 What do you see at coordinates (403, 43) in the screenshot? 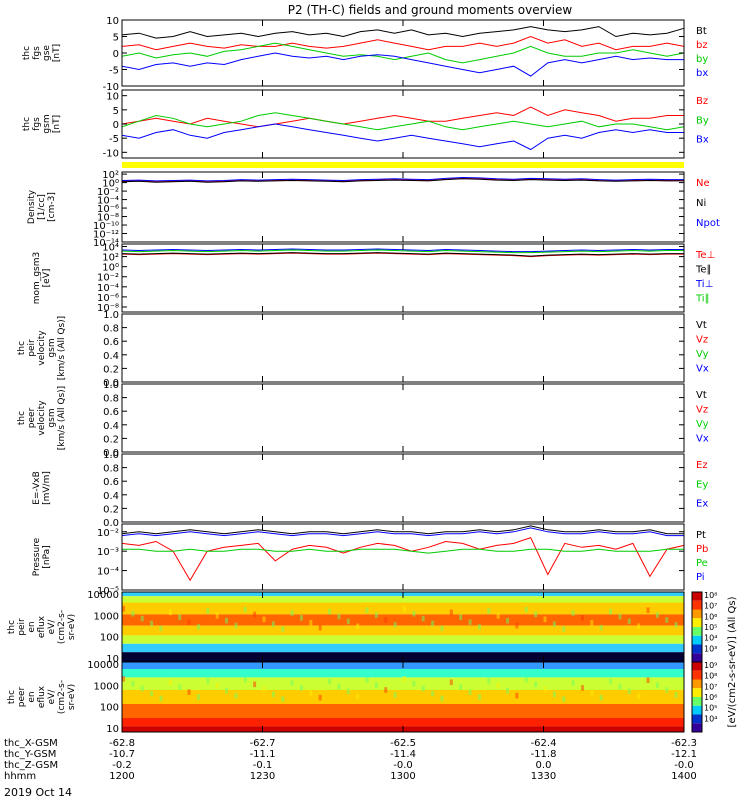
I see `fgs_gse-series-bz` at bounding box center [403, 43].